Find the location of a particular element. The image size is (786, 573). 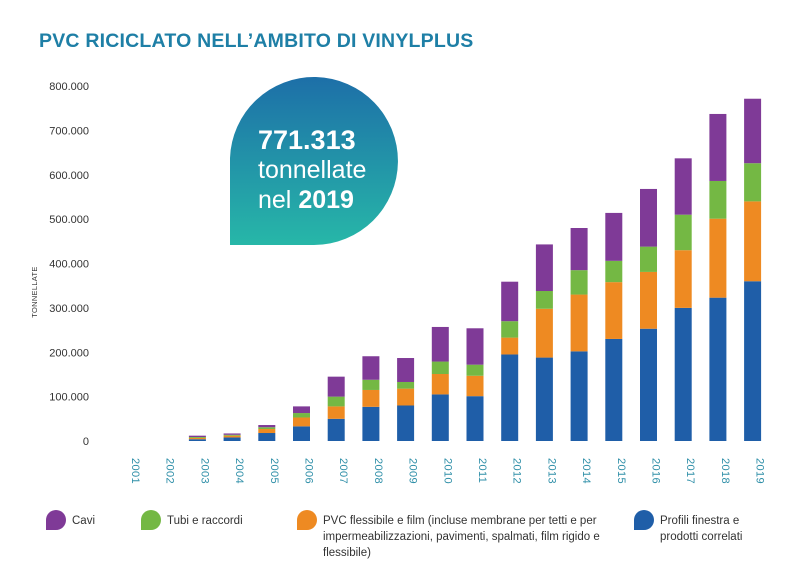

callout-bubble is located at coordinates (314, 161).